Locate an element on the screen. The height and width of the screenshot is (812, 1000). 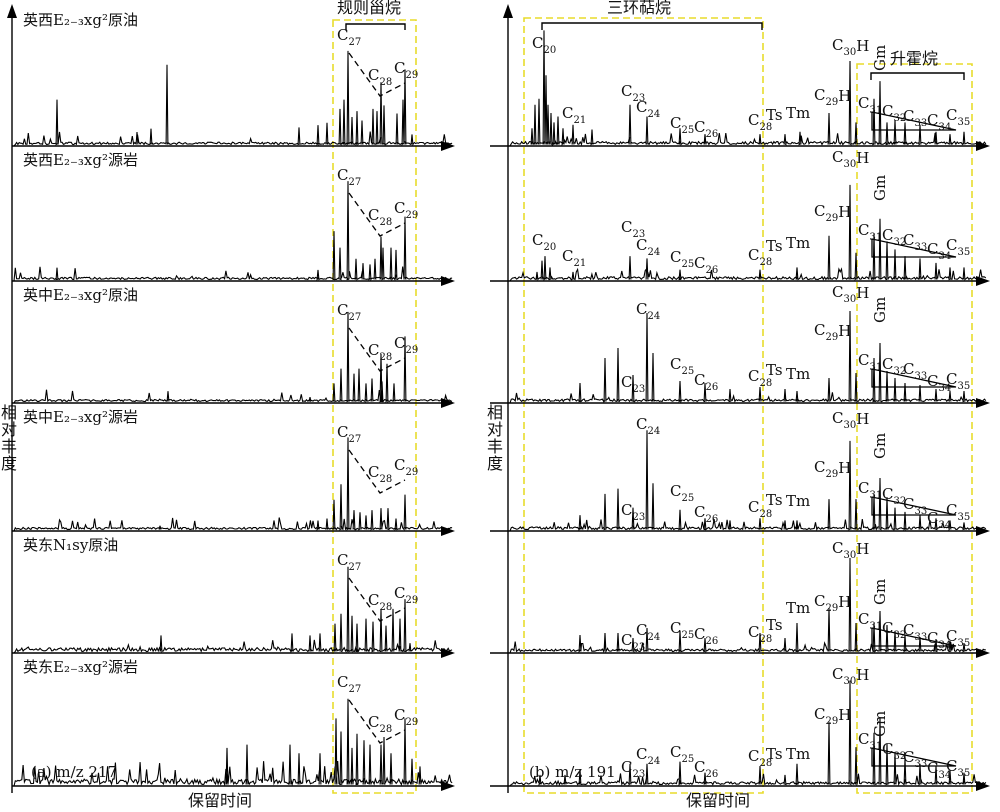
b-peak-label-c25-3: C25 is located at coordinates (682, 366).